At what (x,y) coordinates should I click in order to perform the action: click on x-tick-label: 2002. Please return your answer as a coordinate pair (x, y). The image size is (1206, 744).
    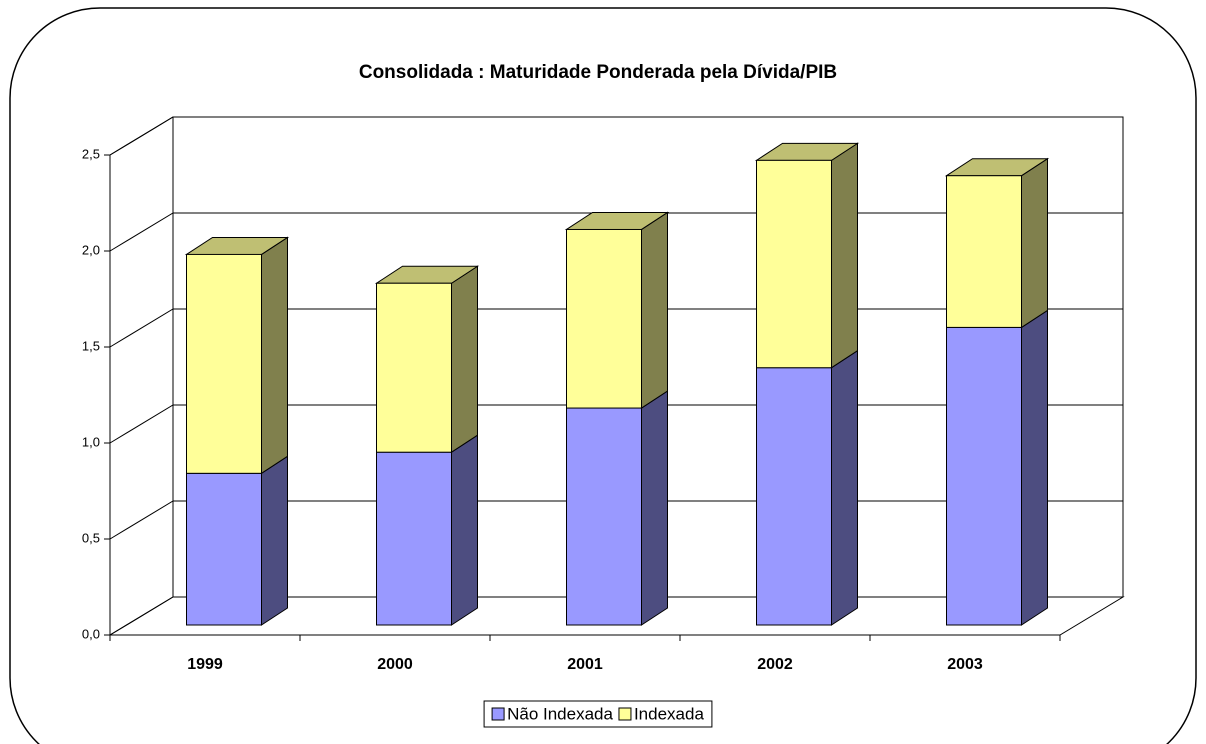
    Looking at the image, I should click on (775, 664).